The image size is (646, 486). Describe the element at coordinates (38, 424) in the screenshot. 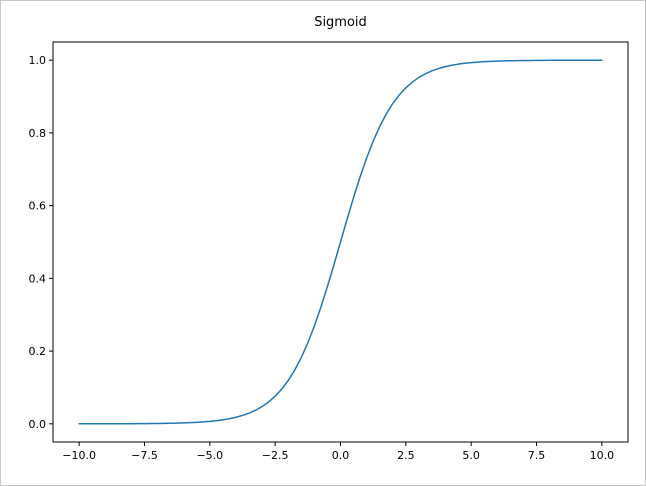

I see `y-tick-label: 0.0` at that location.